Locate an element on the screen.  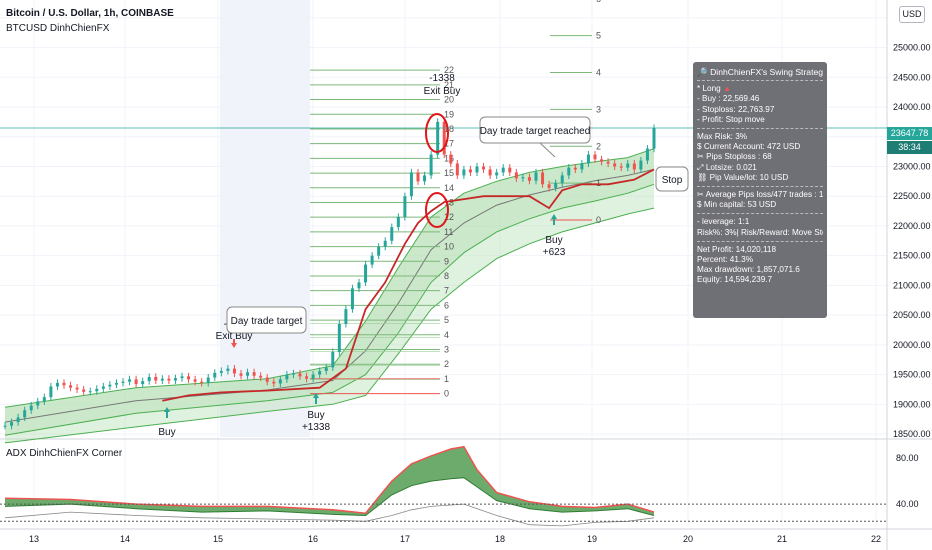
bar-countdown-tag: 38:34 is located at coordinates (909, 147).